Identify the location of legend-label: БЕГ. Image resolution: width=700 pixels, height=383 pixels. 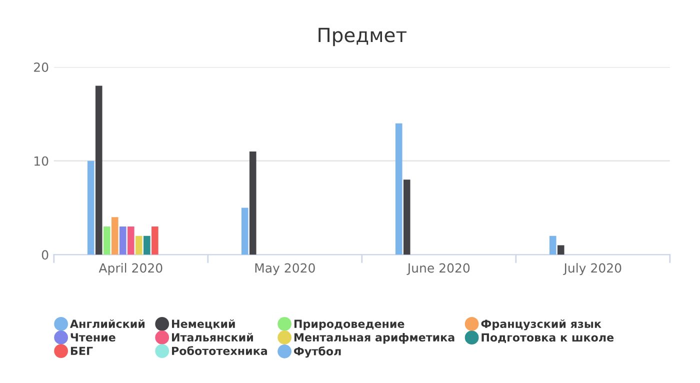
(81, 350).